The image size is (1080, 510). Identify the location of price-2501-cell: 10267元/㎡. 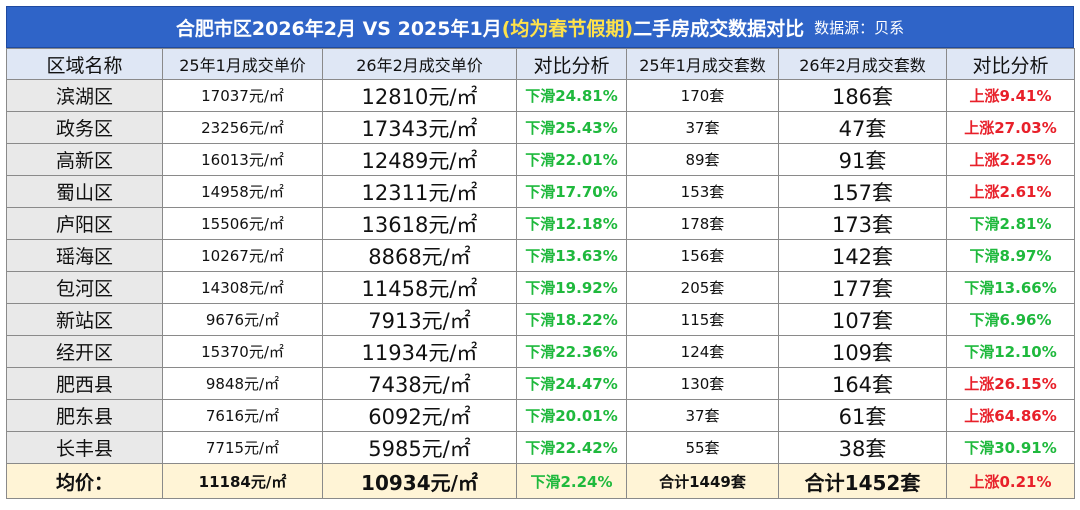
(242, 255).